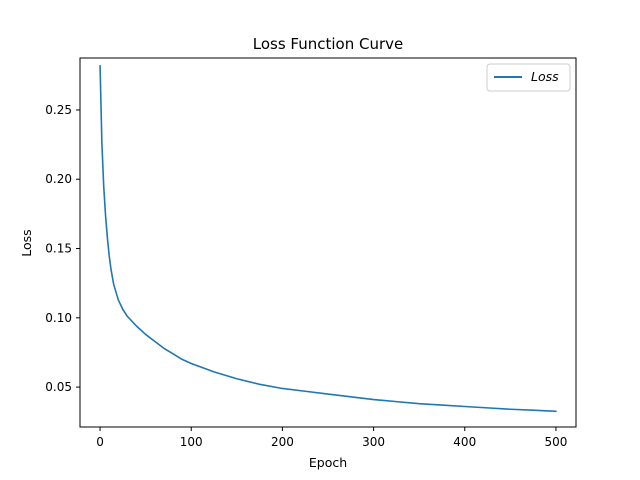 Image resolution: width=640 pixels, height=480 pixels. What do you see at coordinates (464, 442) in the screenshot?
I see `x-tick-label: 400` at bounding box center [464, 442].